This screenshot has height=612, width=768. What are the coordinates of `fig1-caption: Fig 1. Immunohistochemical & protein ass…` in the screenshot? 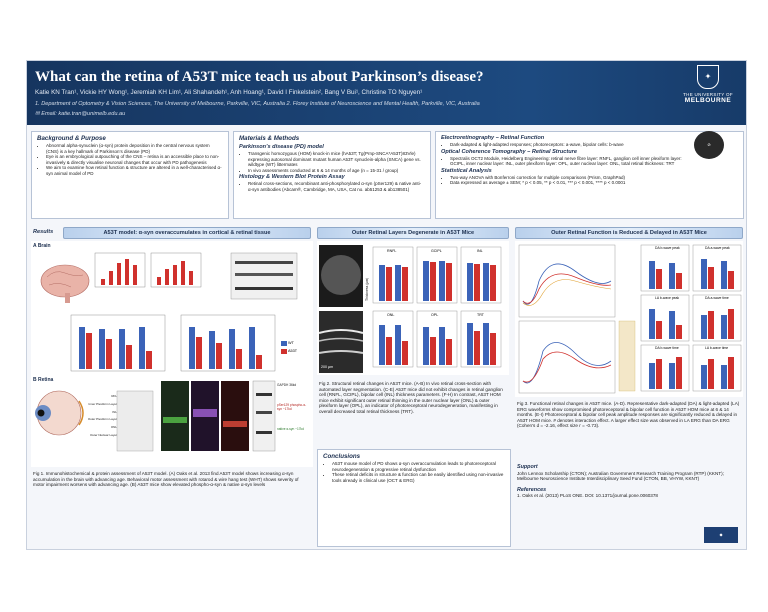 It's located at (166, 479).